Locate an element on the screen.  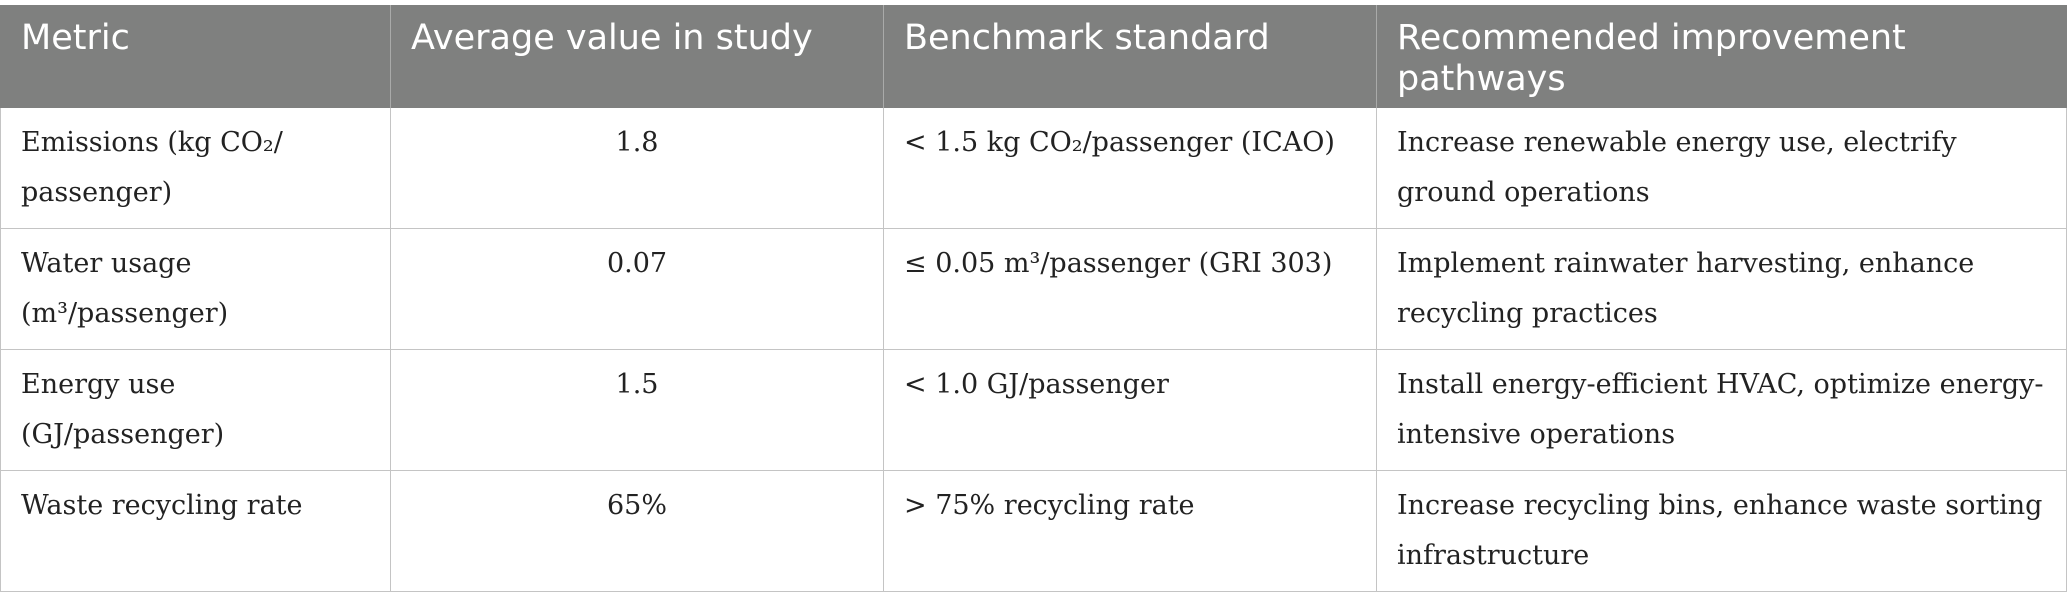
header-benchmark-standard: Benchmark standard is located at coordinates (1130, 56).